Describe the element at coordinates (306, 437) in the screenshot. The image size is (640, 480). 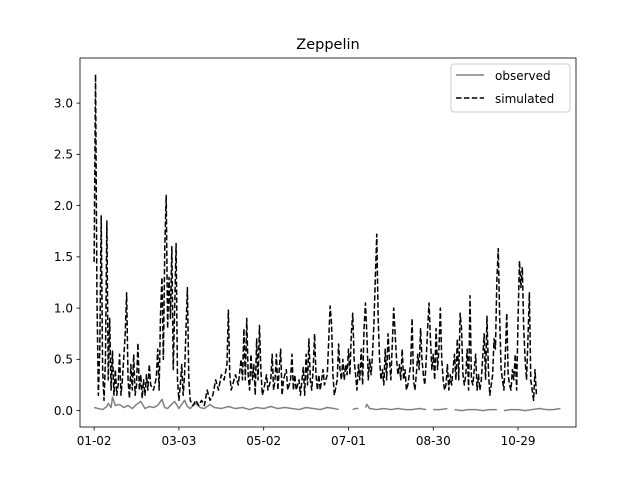
I see `x-axis: 01-02 03-03 05-02 07-01 08-30 10-29` at that location.